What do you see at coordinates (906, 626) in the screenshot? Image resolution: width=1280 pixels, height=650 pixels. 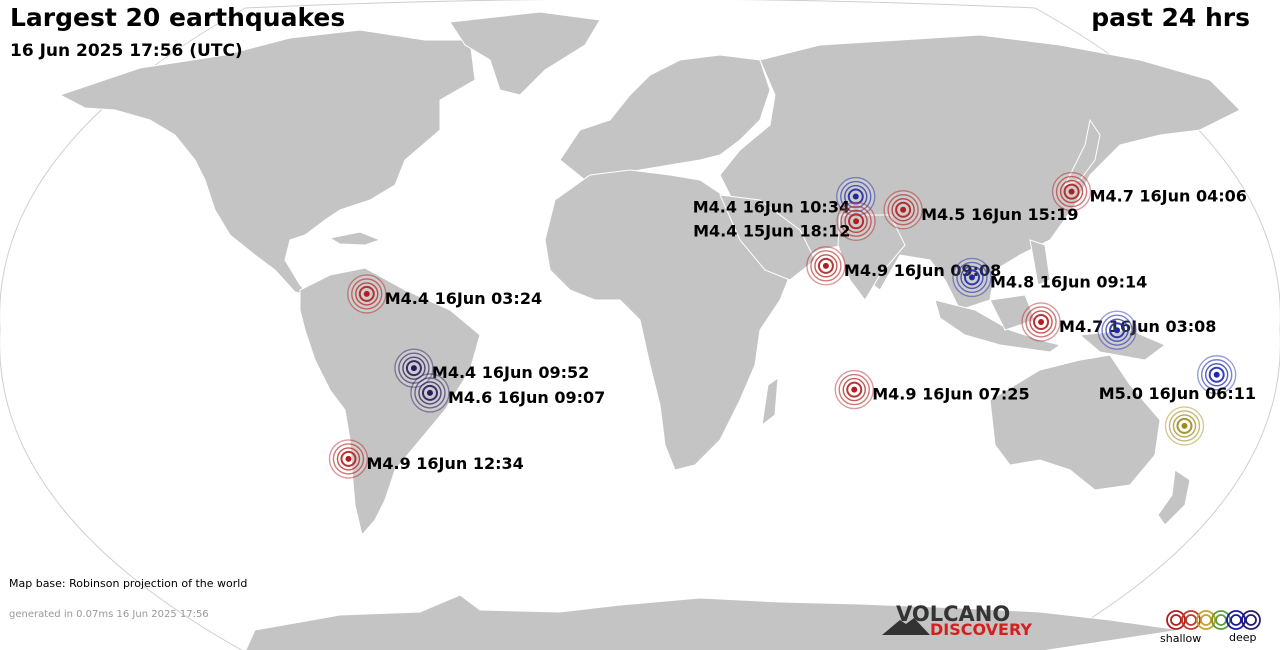 I see `volcano-logo-icon` at bounding box center [906, 626].